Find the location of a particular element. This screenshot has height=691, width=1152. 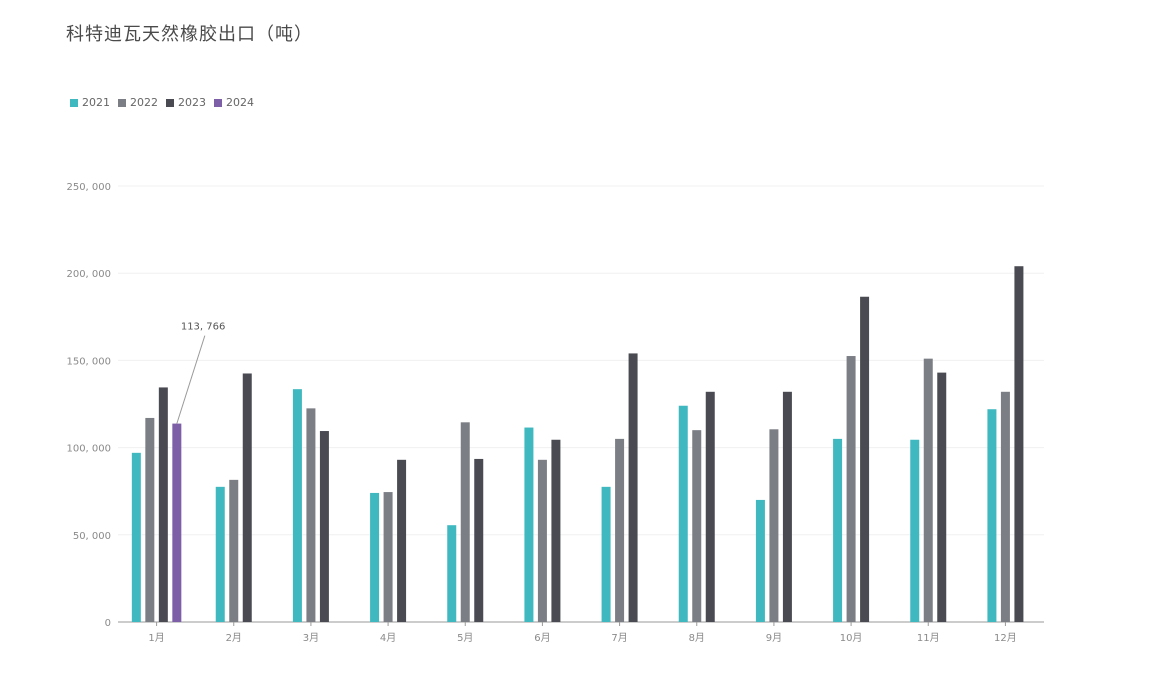

y-tick-label: 150, 000 is located at coordinates (88, 361).